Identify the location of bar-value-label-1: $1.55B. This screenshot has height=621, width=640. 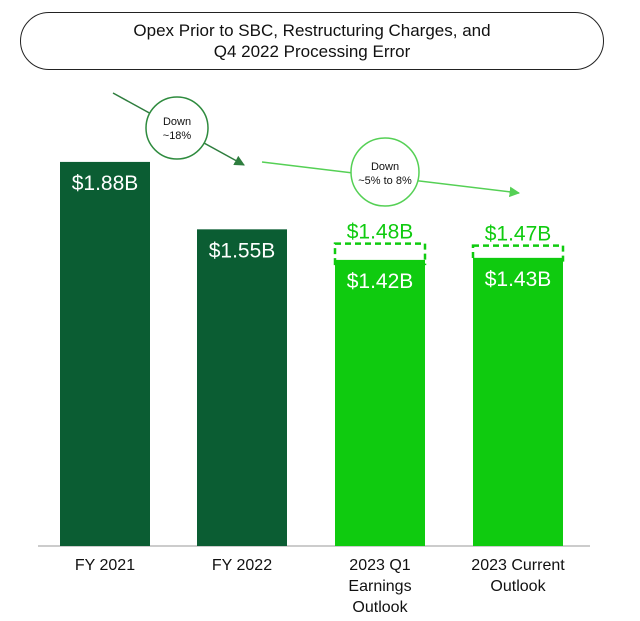
(242, 250).